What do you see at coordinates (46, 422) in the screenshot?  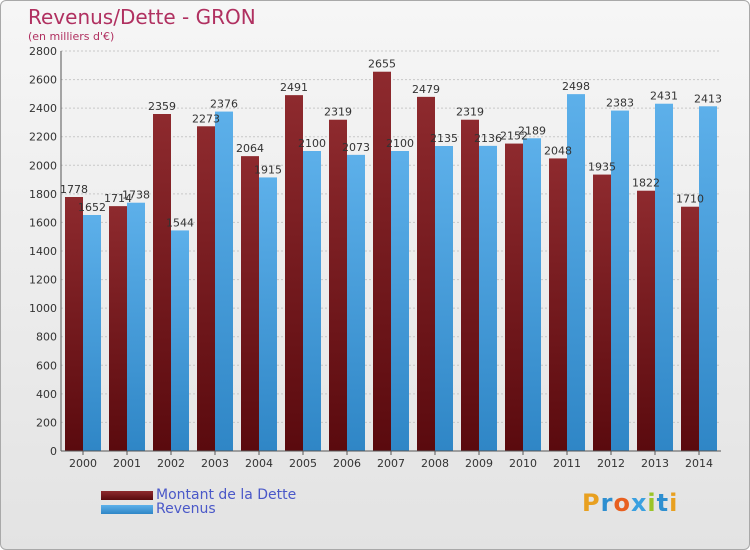 I see `y-tick-label: 200` at bounding box center [46, 422].